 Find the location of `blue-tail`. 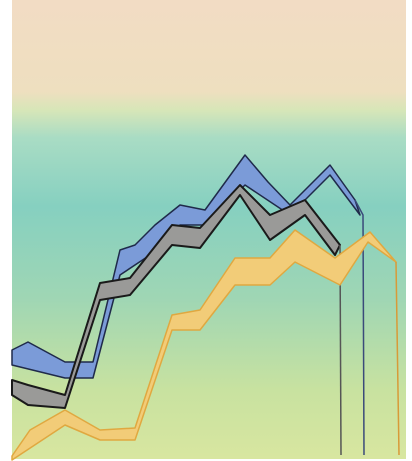

blue-tail is located at coordinates (359, 327).